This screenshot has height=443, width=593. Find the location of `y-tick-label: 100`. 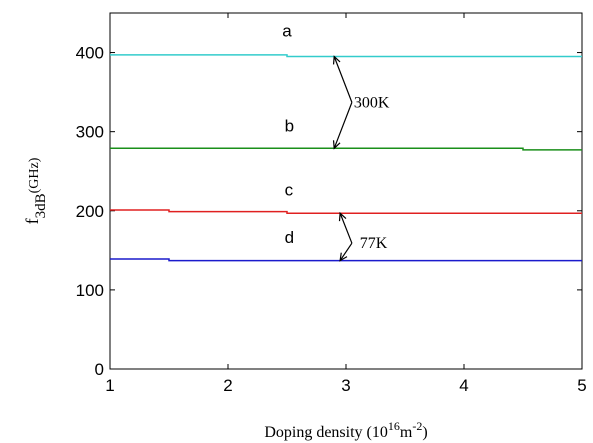

y-tick-label: 100 is located at coordinates (90, 290).